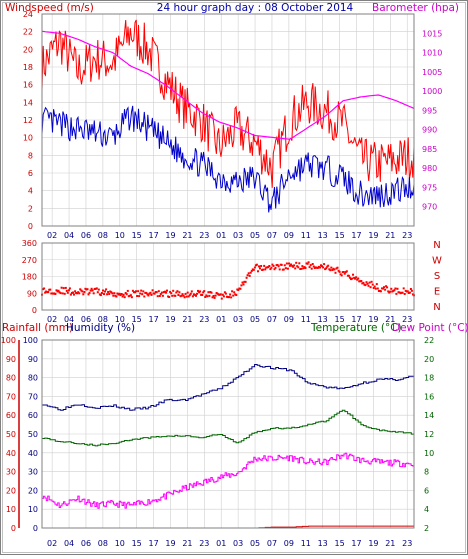 This screenshot has height=559, width=468. Describe the element at coordinates (356, 328) in the screenshot. I see `temperature-axis-label: Temperature (°C)` at that location.